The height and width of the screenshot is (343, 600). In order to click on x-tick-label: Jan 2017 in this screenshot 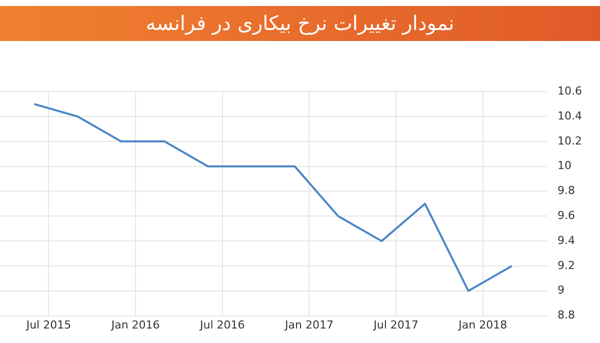, I will do `click(309, 325)`.